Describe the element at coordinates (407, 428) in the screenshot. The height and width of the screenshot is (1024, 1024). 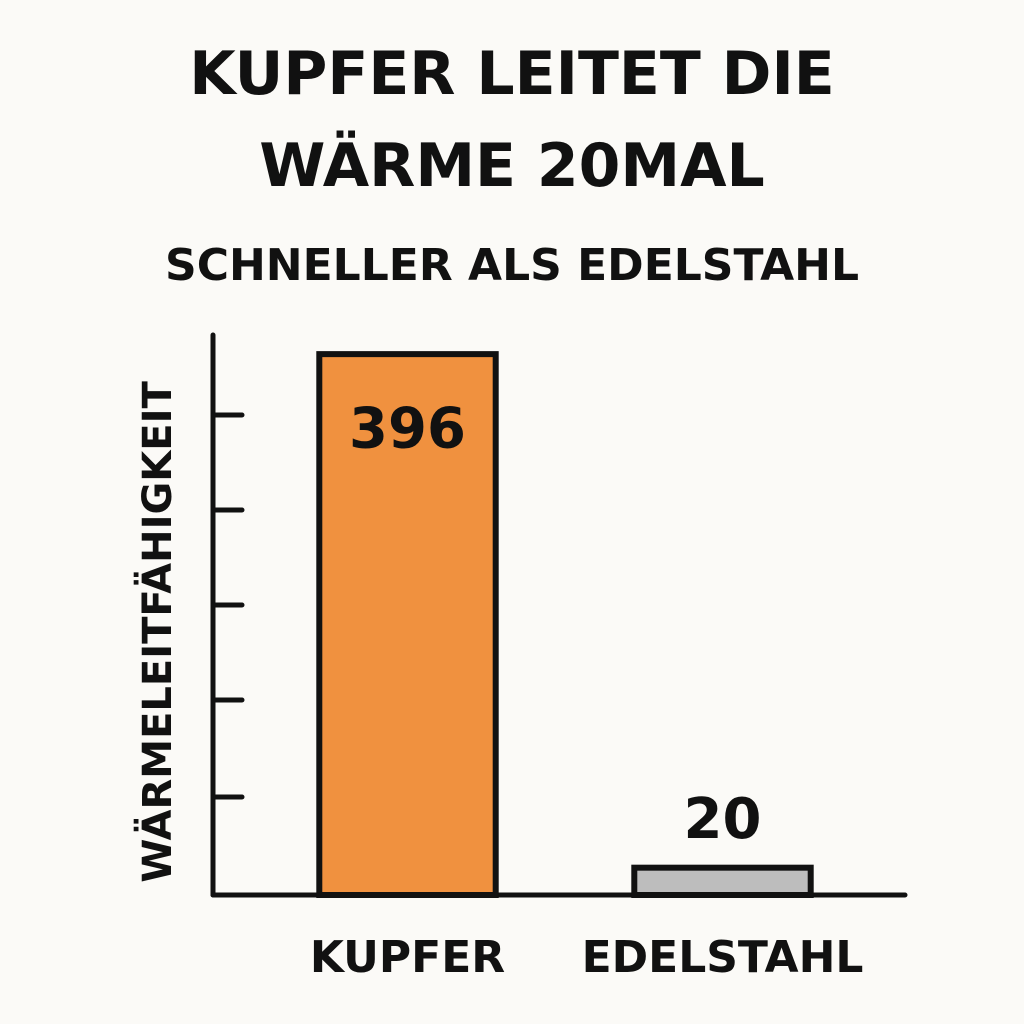
I see `value-label: 396` at that location.